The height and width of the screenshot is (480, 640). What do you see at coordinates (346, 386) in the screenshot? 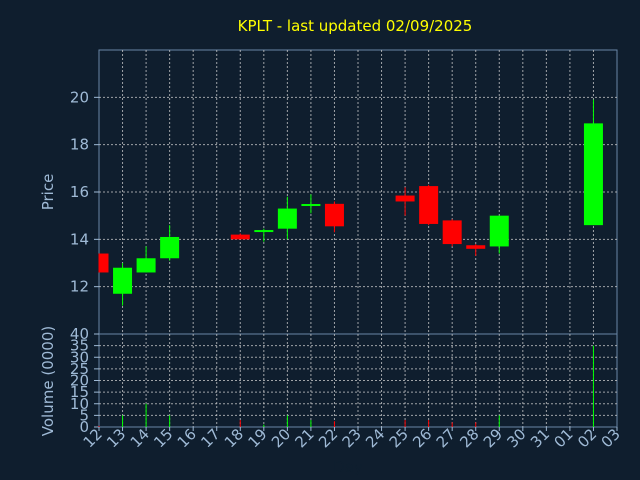
I see `volume-bars` at bounding box center [346, 386].